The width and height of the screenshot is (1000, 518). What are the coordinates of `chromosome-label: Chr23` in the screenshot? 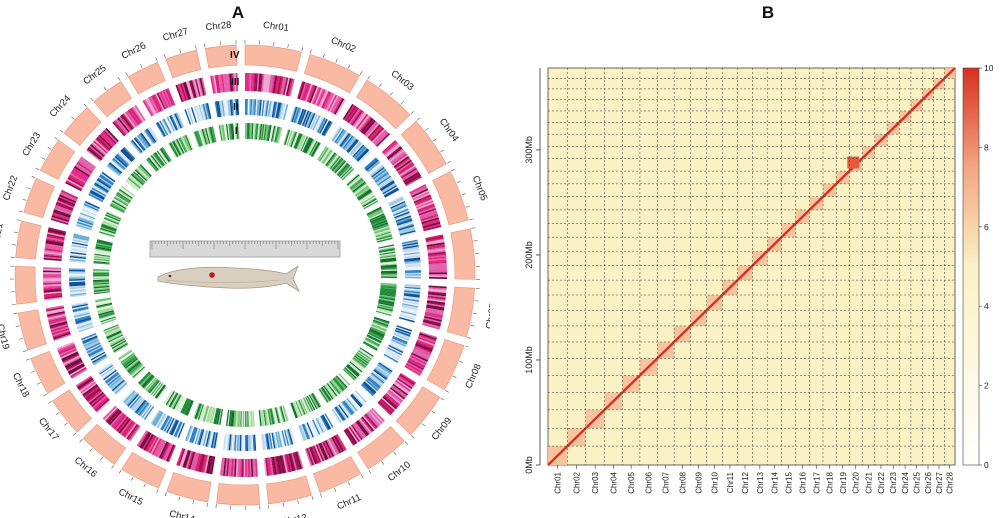 It's located at (31, 145).